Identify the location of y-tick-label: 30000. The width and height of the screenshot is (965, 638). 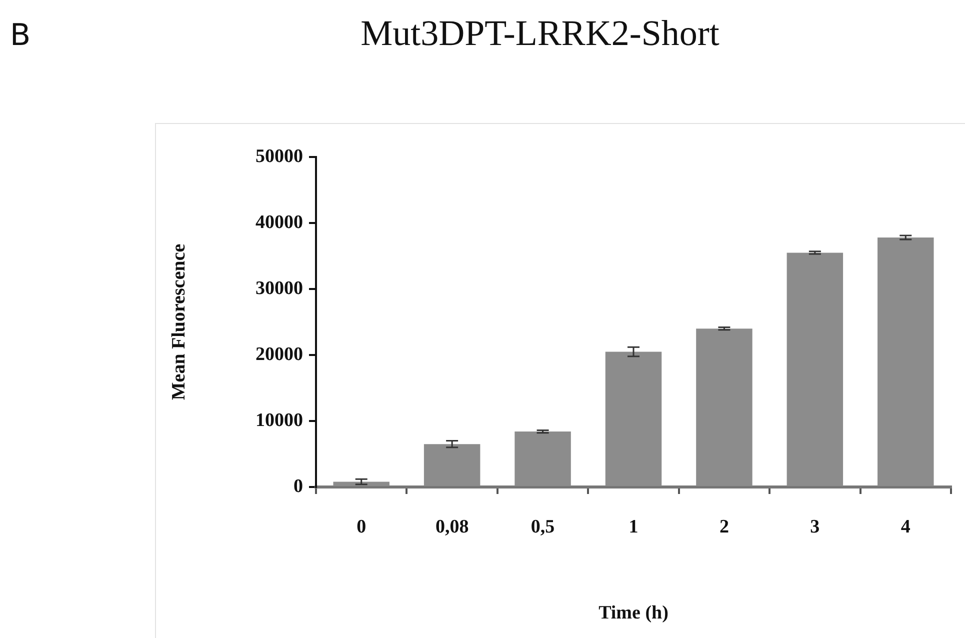
(279, 288).